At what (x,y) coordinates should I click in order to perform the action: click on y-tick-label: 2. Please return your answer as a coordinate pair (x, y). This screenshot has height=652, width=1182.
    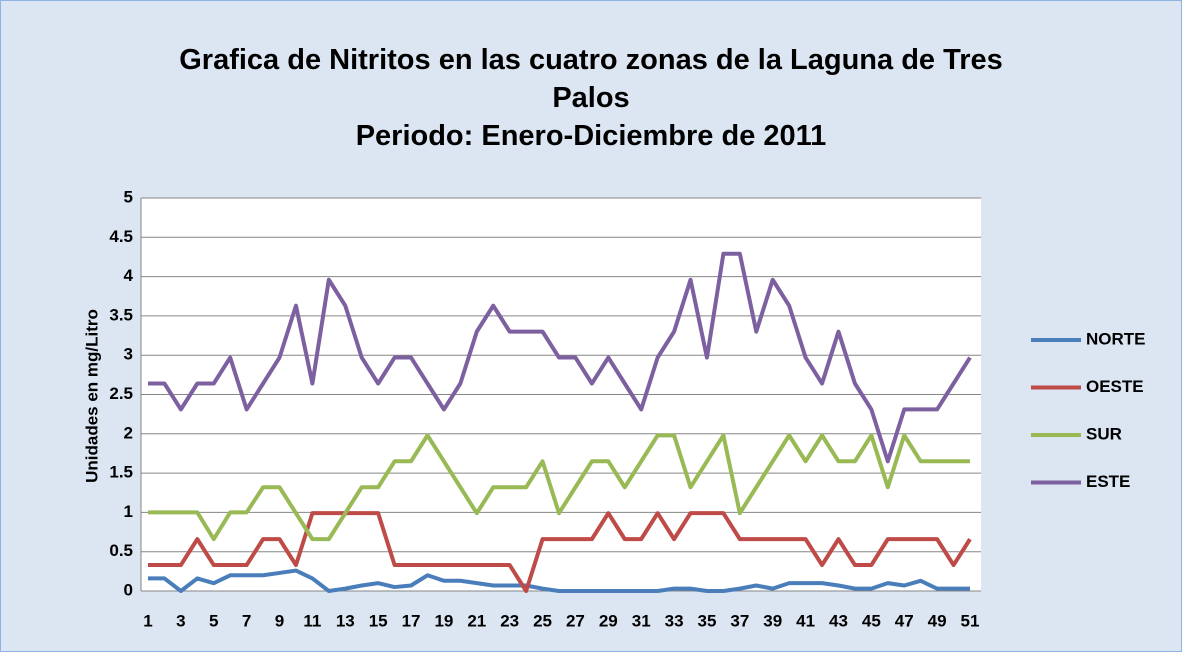
    Looking at the image, I should click on (128, 432).